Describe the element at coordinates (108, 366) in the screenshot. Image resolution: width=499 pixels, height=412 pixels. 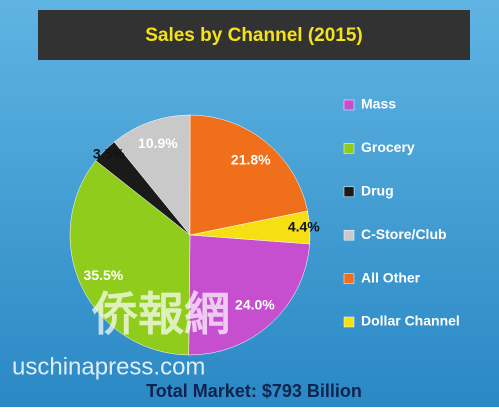
I see `watermark: uschinapress.com` at that location.